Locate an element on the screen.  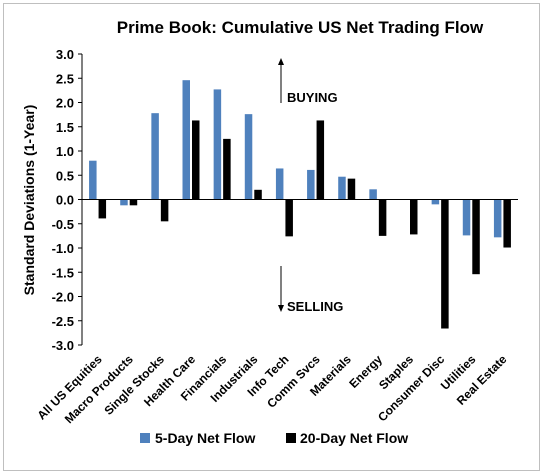
legend-label-20day: 20-Day Net Flow is located at coordinates (354, 438).